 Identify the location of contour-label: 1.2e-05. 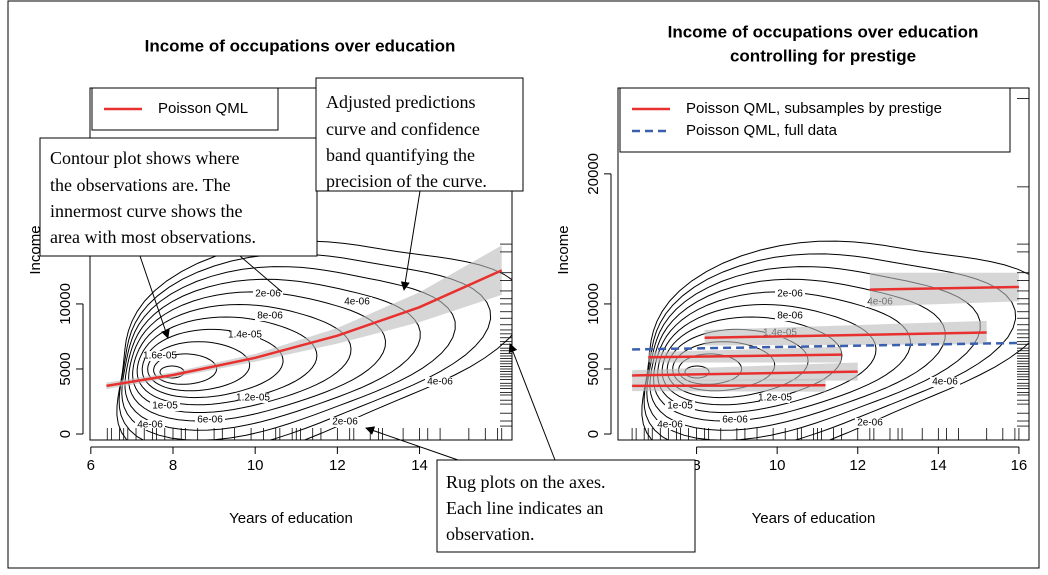
(775, 398).